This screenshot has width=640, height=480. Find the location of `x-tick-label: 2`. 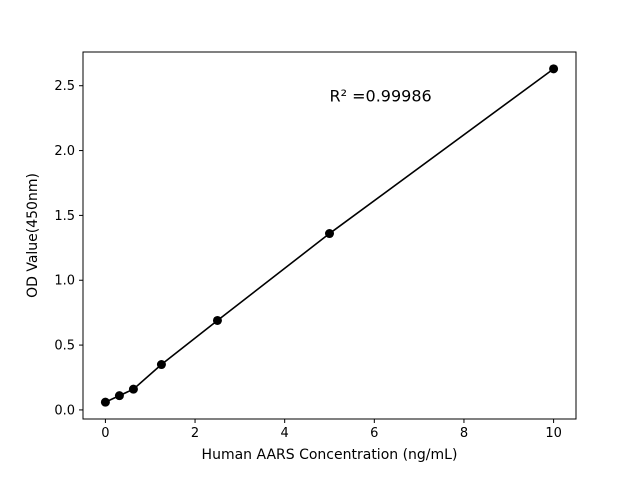

x-tick-label: 2 is located at coordinates (195, 433).